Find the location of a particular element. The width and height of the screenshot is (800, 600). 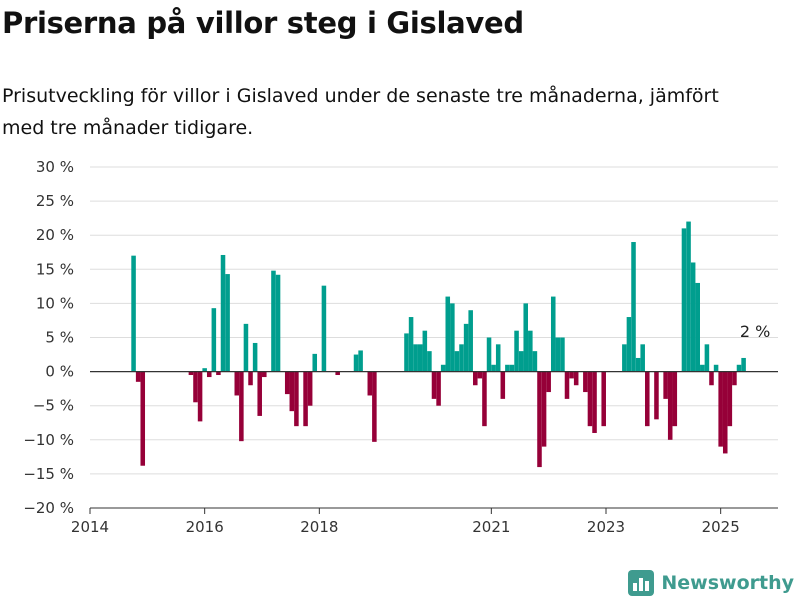

y-tick-label: −15 % is located at coordinates (48, 474).